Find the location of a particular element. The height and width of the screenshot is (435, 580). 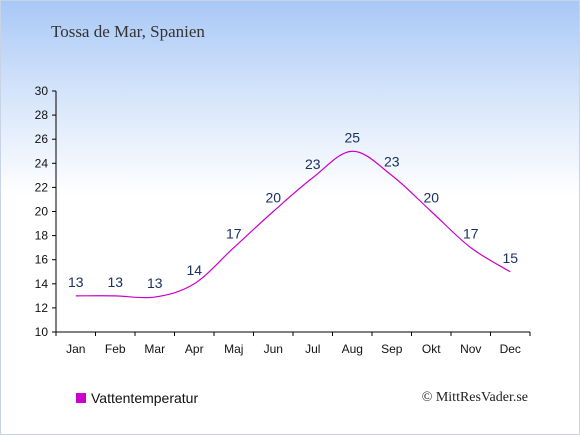

y-tick-label: 30 is located at coordinates (42, 91).